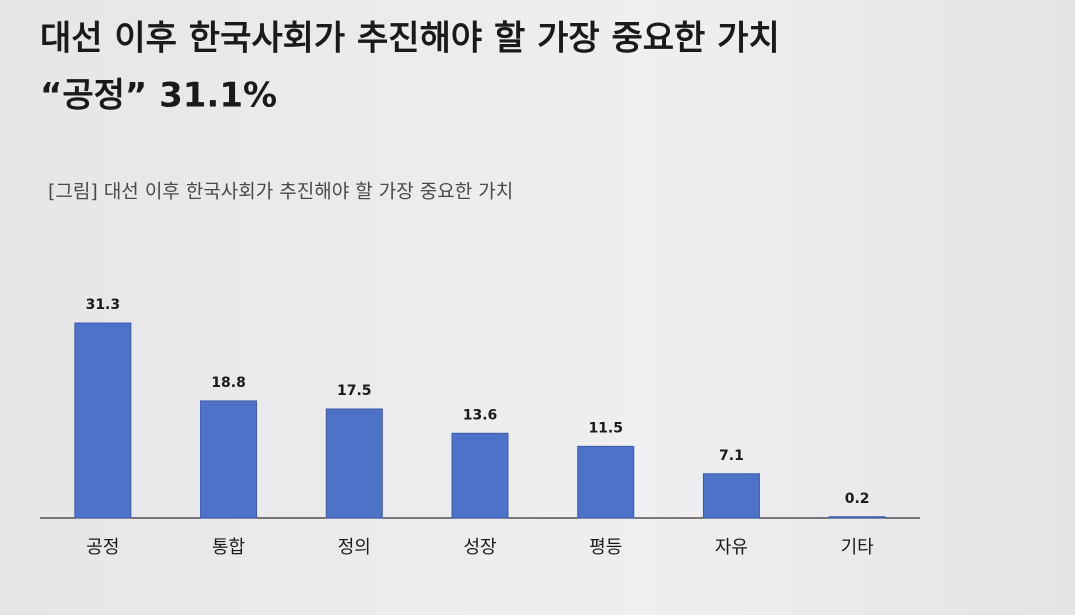 Image resolution: width=1075 pixels, height=615 pixels. Describe the element at coordinates (479, 547) in the screenshot. I see `x-tick-label: 성장` at that location.